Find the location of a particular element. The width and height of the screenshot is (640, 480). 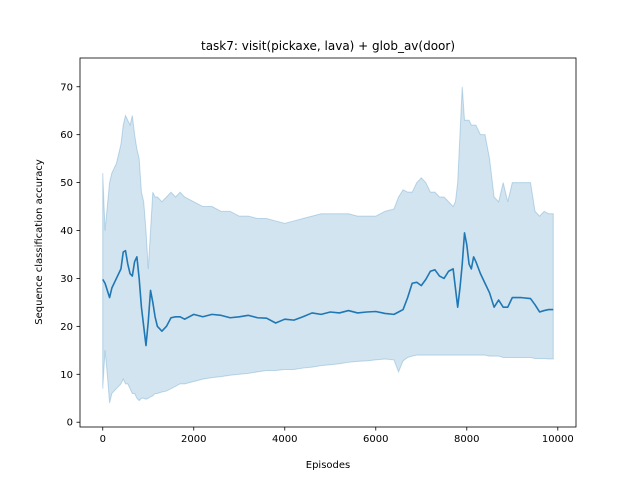

x-tick-label: 0 is located at coordinates (103, 439).